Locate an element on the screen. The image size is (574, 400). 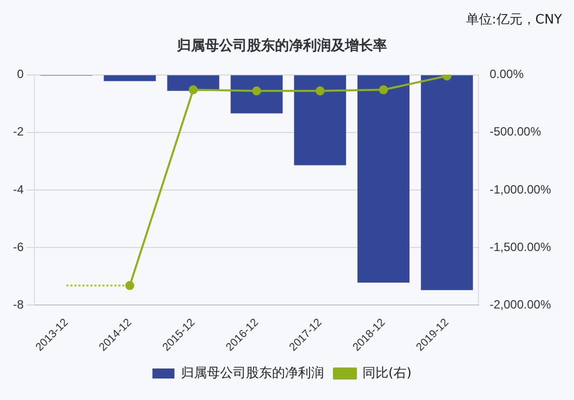
y2-tick-label: -2,000.00% is located at coordinates (521, 304).